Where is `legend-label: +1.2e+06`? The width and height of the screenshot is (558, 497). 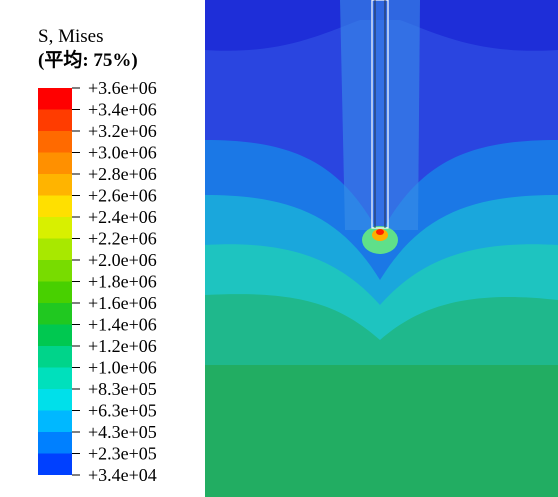
legend-label: +1.2e+06 is located at coordinates (122, 346).